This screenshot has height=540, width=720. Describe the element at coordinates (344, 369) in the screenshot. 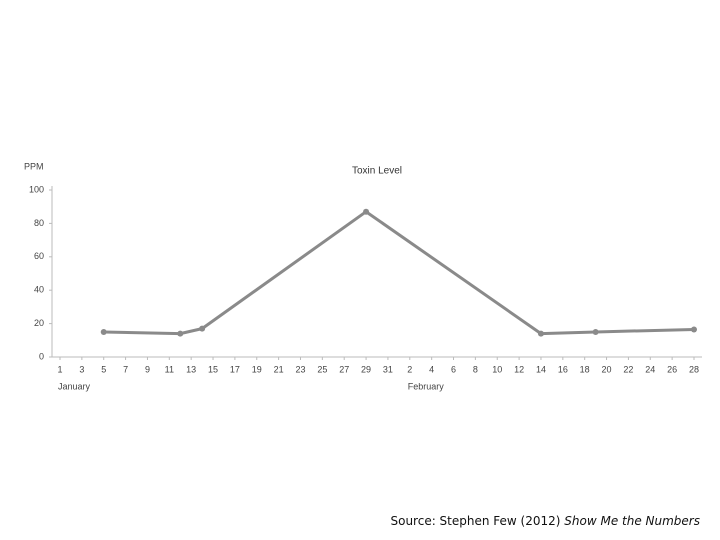

I see `x-tick-label: 27` at that location.